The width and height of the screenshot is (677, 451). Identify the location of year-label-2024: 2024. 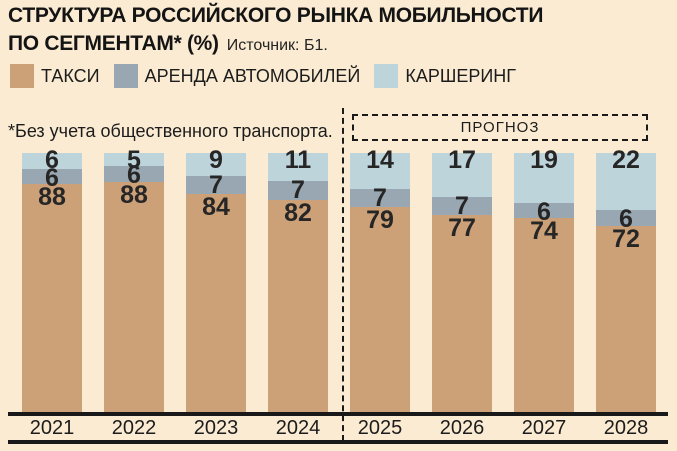
(298, 428).